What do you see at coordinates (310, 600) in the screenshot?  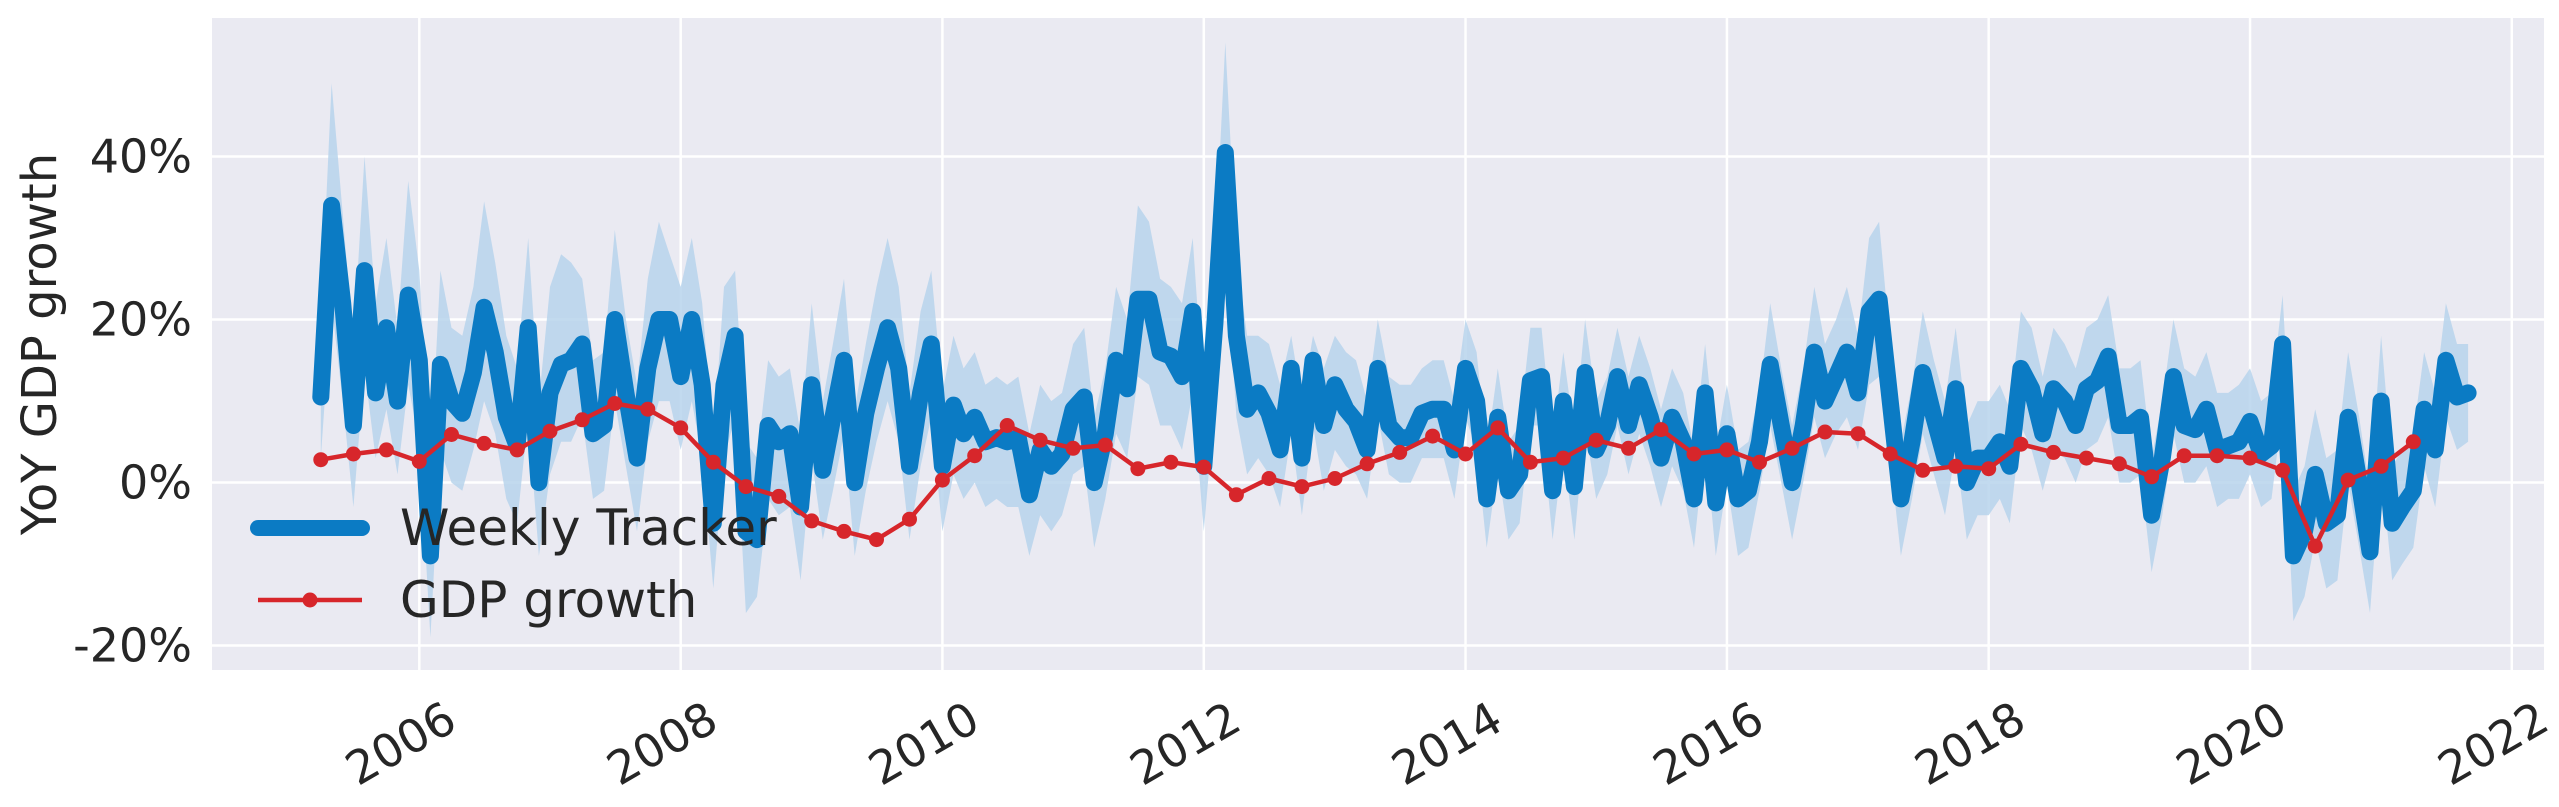 I see `legend-marker-gdp-growth` at bounding box center [310, 600].